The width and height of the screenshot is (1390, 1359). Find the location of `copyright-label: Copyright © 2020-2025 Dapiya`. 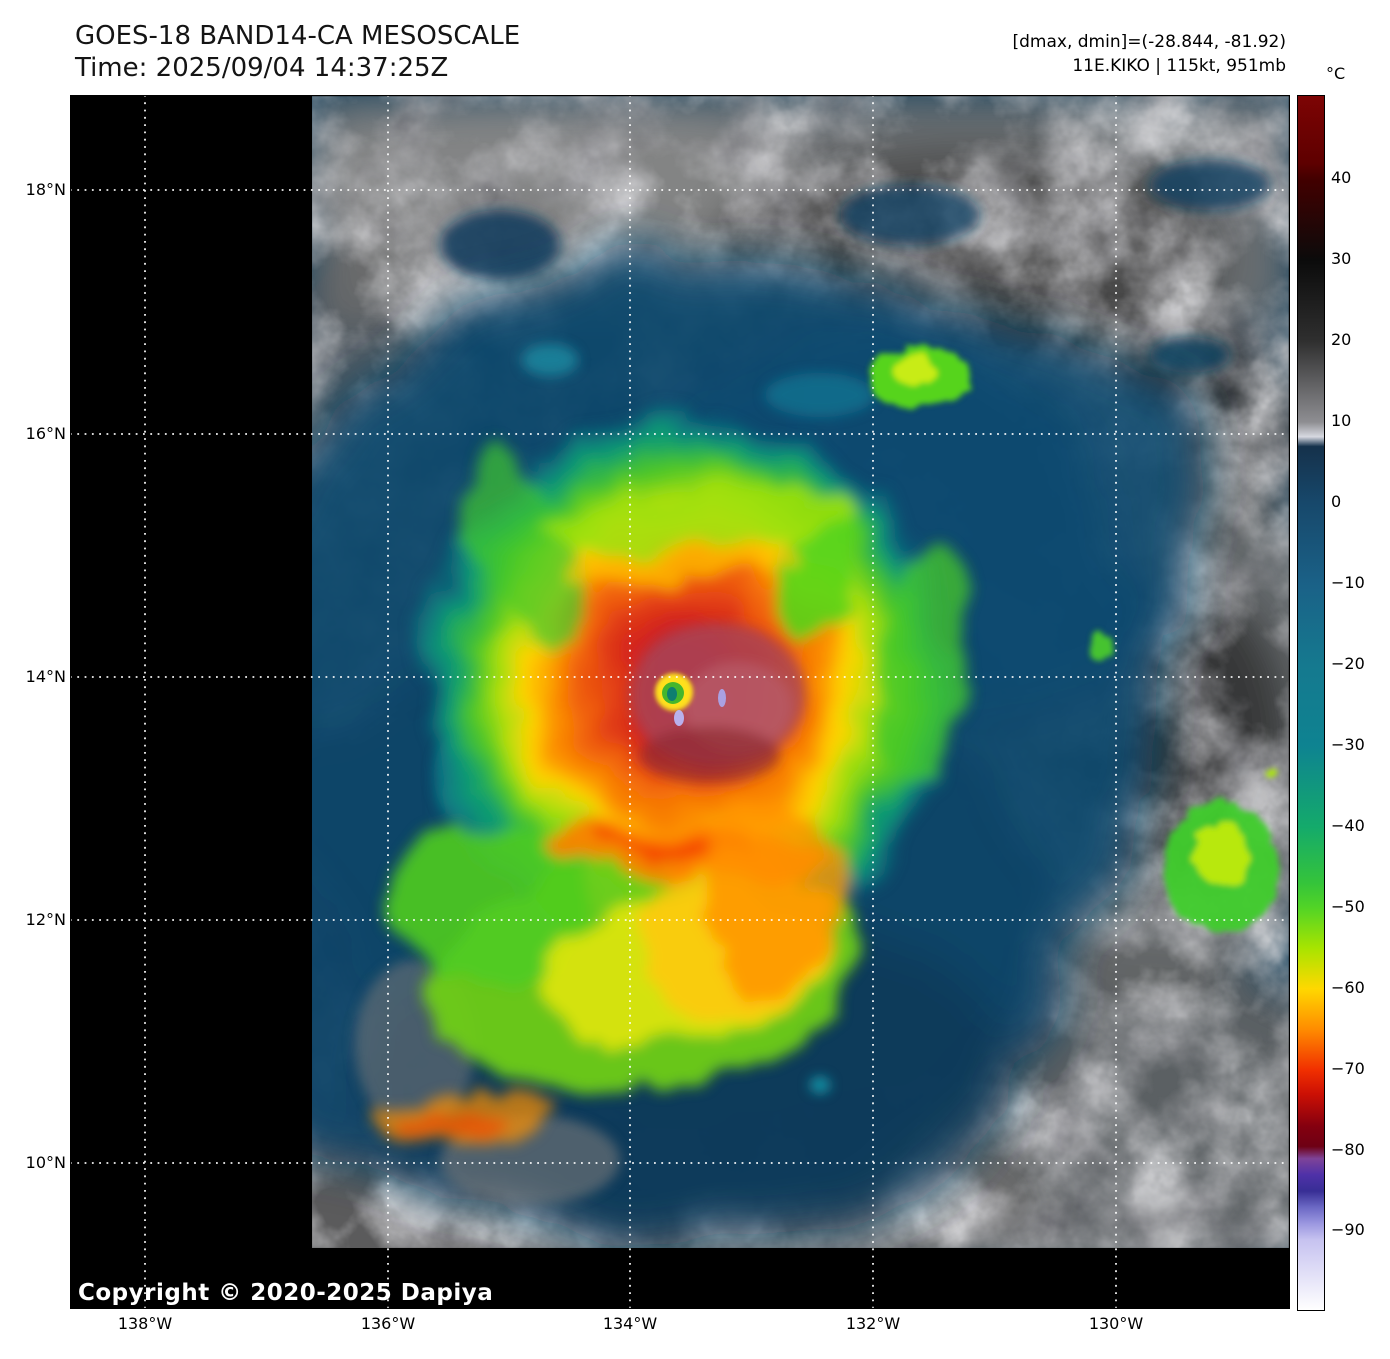

copyright-label: Copyright © 2020-2025 Dapiya is located at coordinates (286, 1293).